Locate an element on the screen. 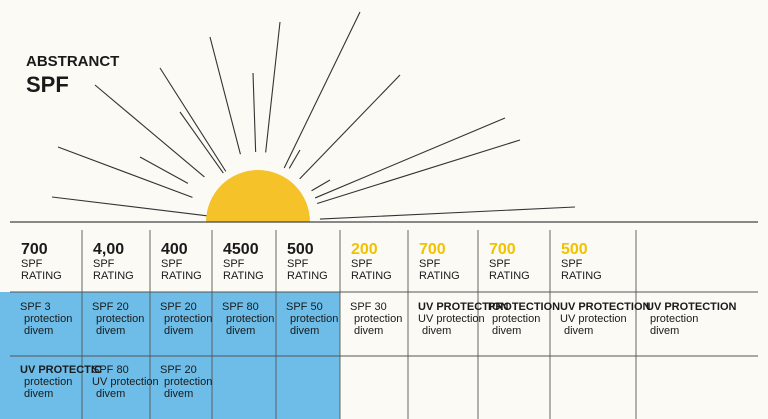 Image resolution: width=768 pixels, height=419 pixels. rating-value: 400 is located at coordinates (174, 249).